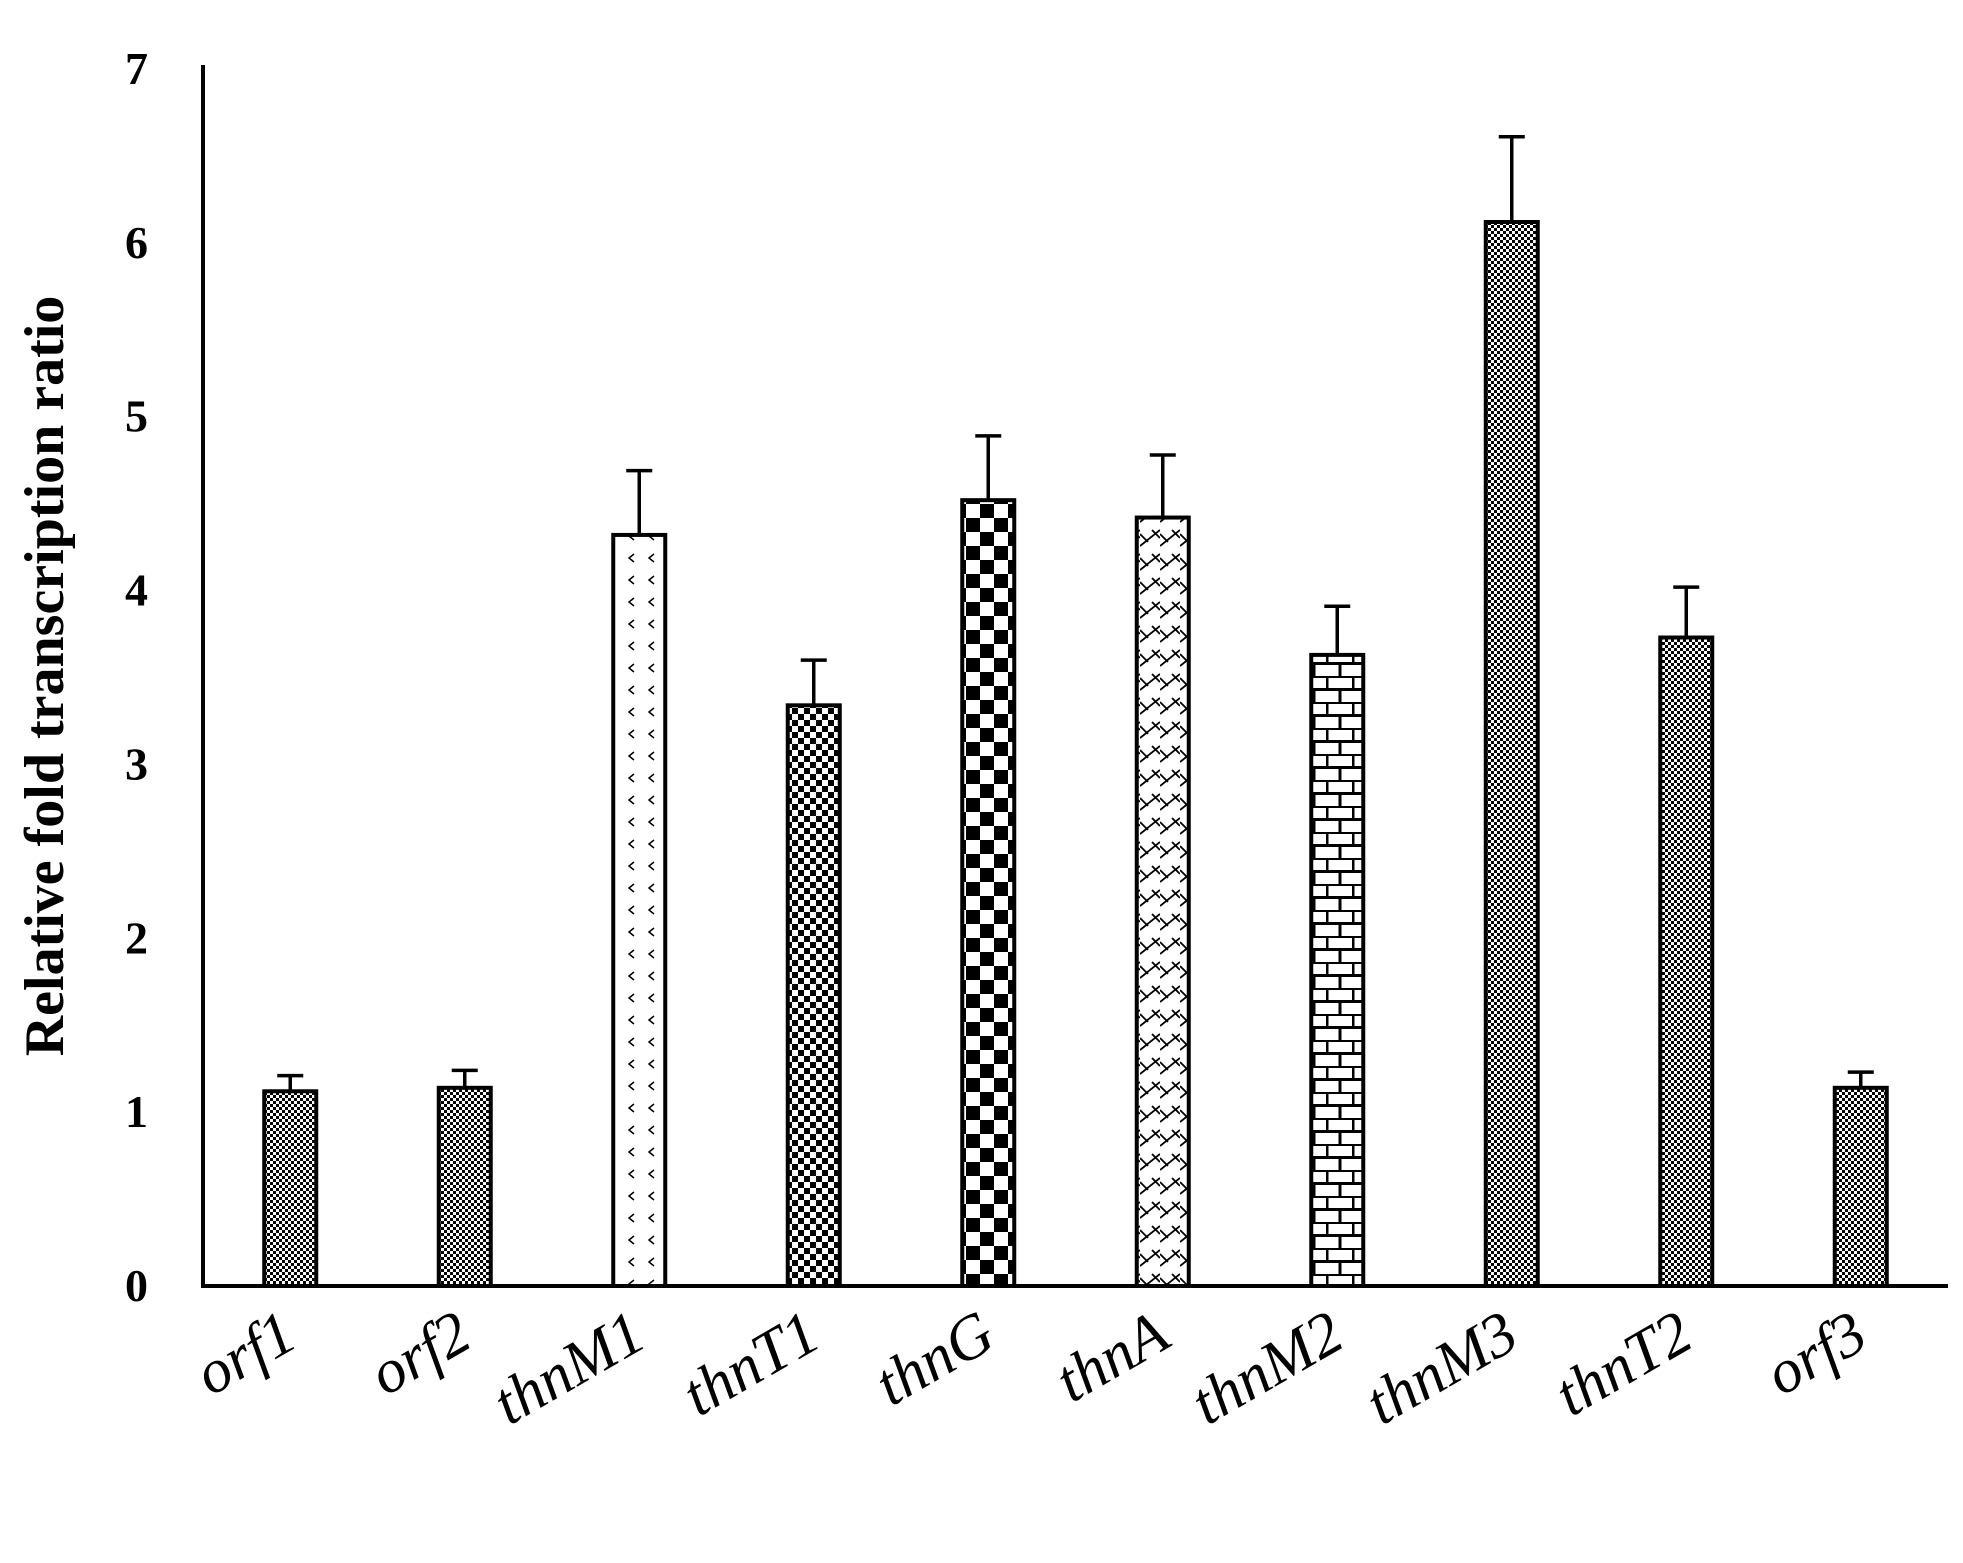  What do you see at coordinates (136, 68) in the screenshot?
I see `y-tick-label: 7` at bounding box center [136, 68].